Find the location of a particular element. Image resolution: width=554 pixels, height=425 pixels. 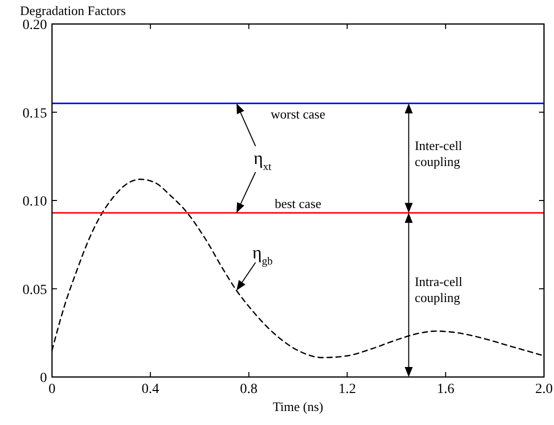

x-axis-title: Time (ns) is located at coordinates (298, 406).